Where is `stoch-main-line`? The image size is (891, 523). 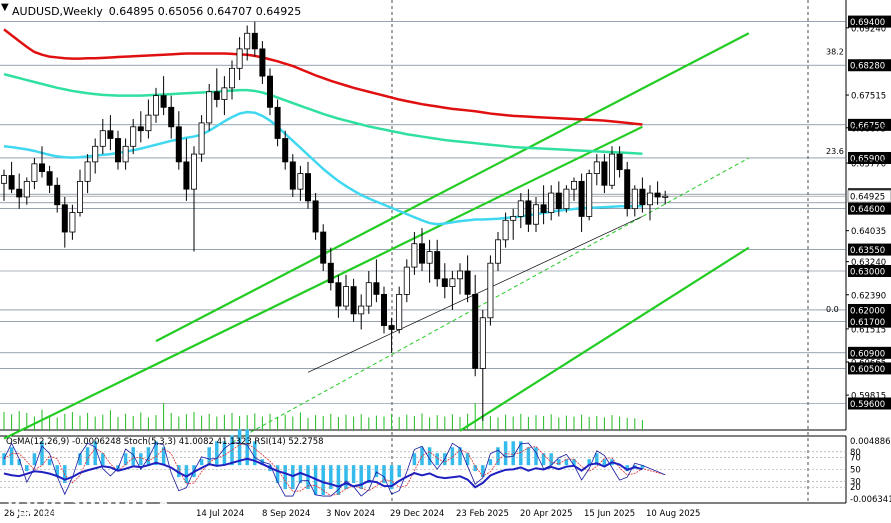 stoch-main-line is located at coordinates (334, 469).